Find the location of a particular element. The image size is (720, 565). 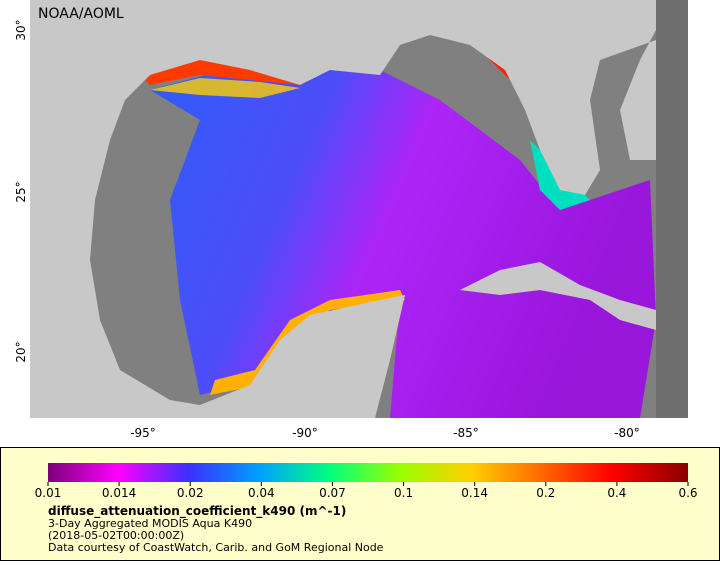

colorbar-tick-label: 0.04 is located at coordinates (261, 493).